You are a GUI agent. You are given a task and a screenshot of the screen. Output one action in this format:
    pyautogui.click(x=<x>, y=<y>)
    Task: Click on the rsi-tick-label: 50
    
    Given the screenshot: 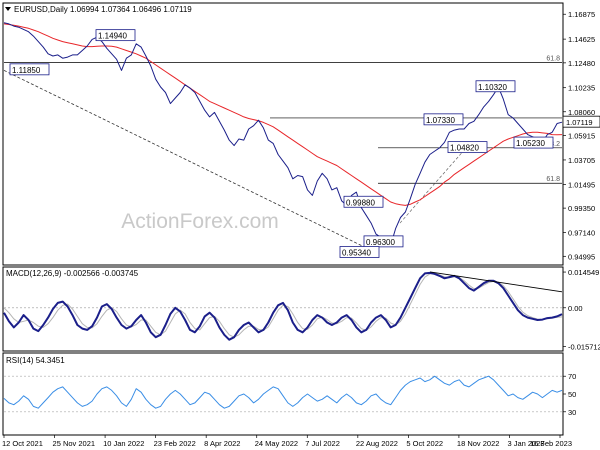 What is the action you would take?
    pyautogui.click(x=572, y=394)
    